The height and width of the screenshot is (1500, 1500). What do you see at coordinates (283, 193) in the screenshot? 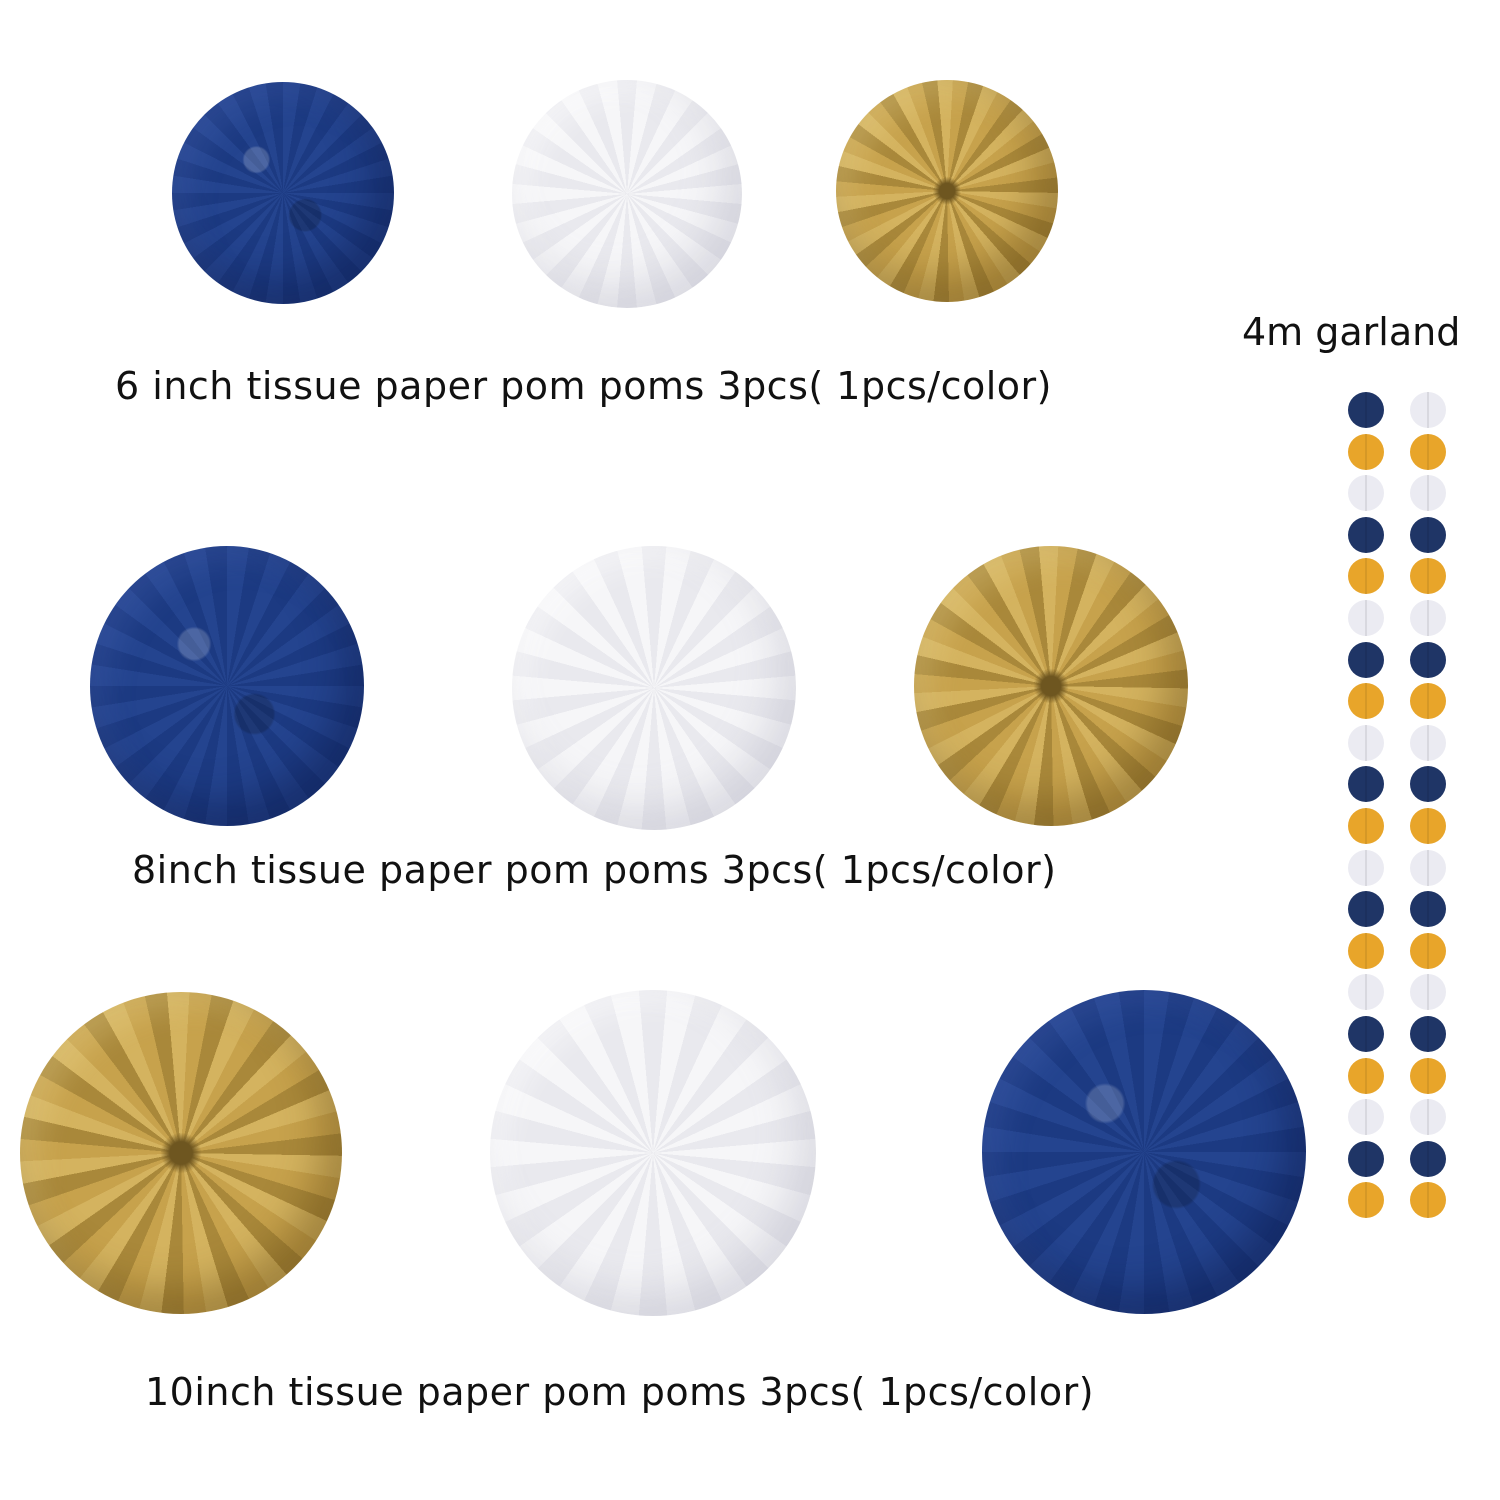
I see `pom-6in-navy` at bounding box center [283, 193].